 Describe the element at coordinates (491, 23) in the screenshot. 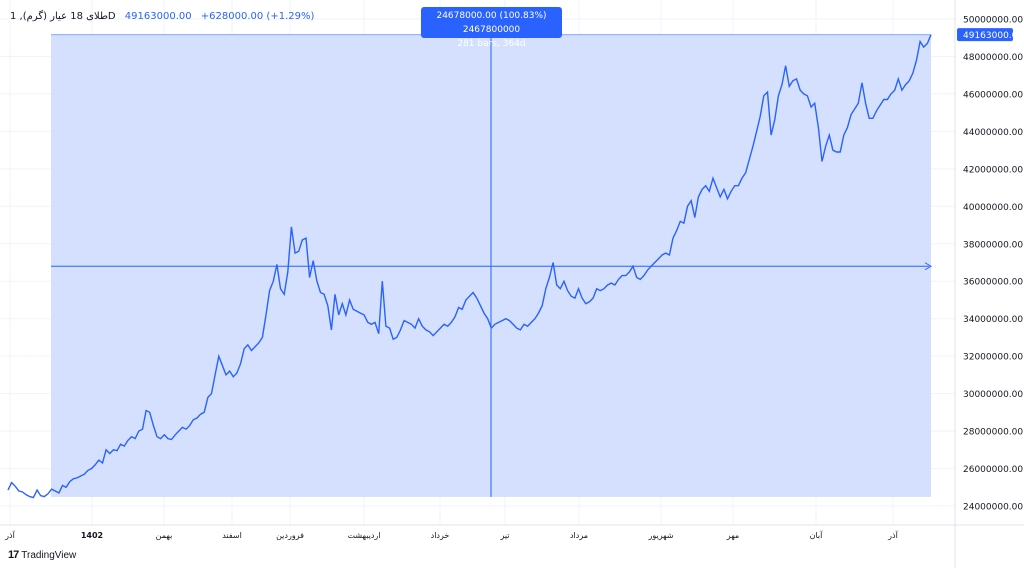

I see `measure-tooltip-line1: 24678000.00 (100.83%) 2467800000` at that location.